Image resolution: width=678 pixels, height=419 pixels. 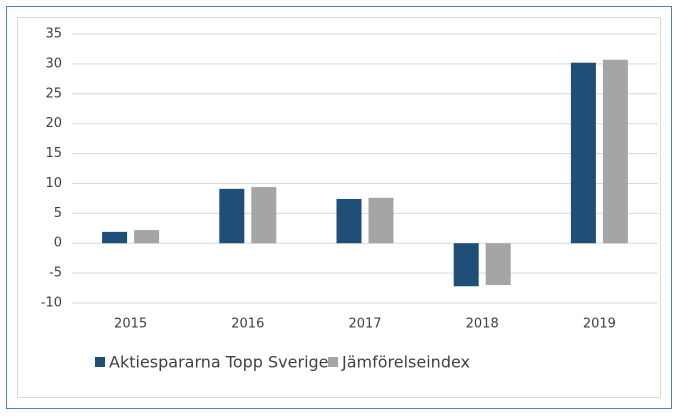 What do you see at coordinates (53, 93) in the screenshot?
I see `y-tick-label: 25` at bounding box center [53, 93].